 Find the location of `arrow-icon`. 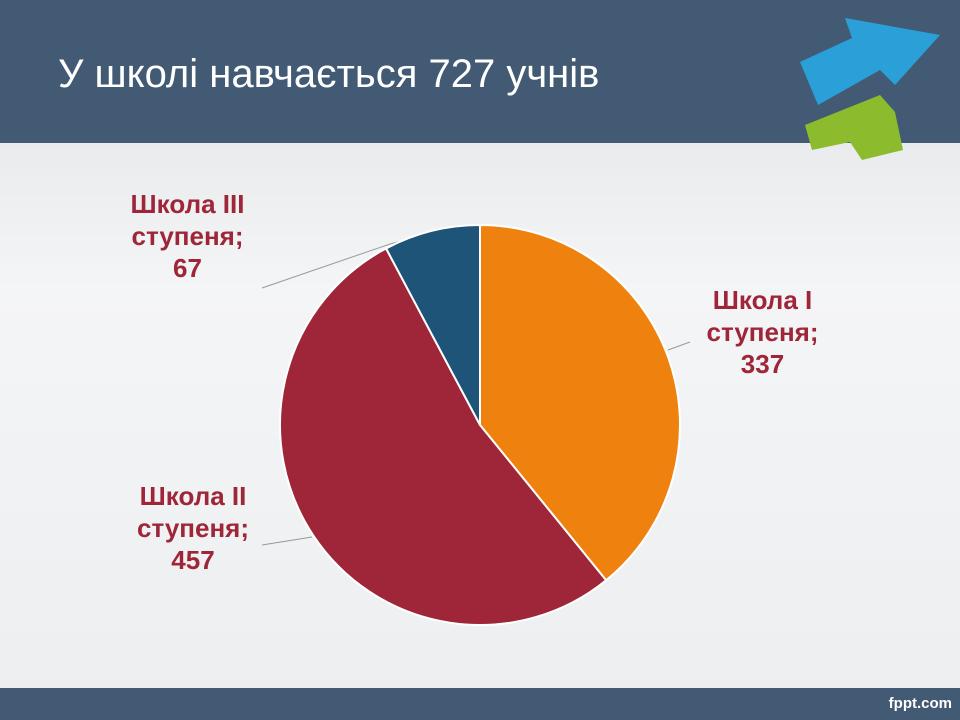

arrow-icon is located at coordinates (870, 89).